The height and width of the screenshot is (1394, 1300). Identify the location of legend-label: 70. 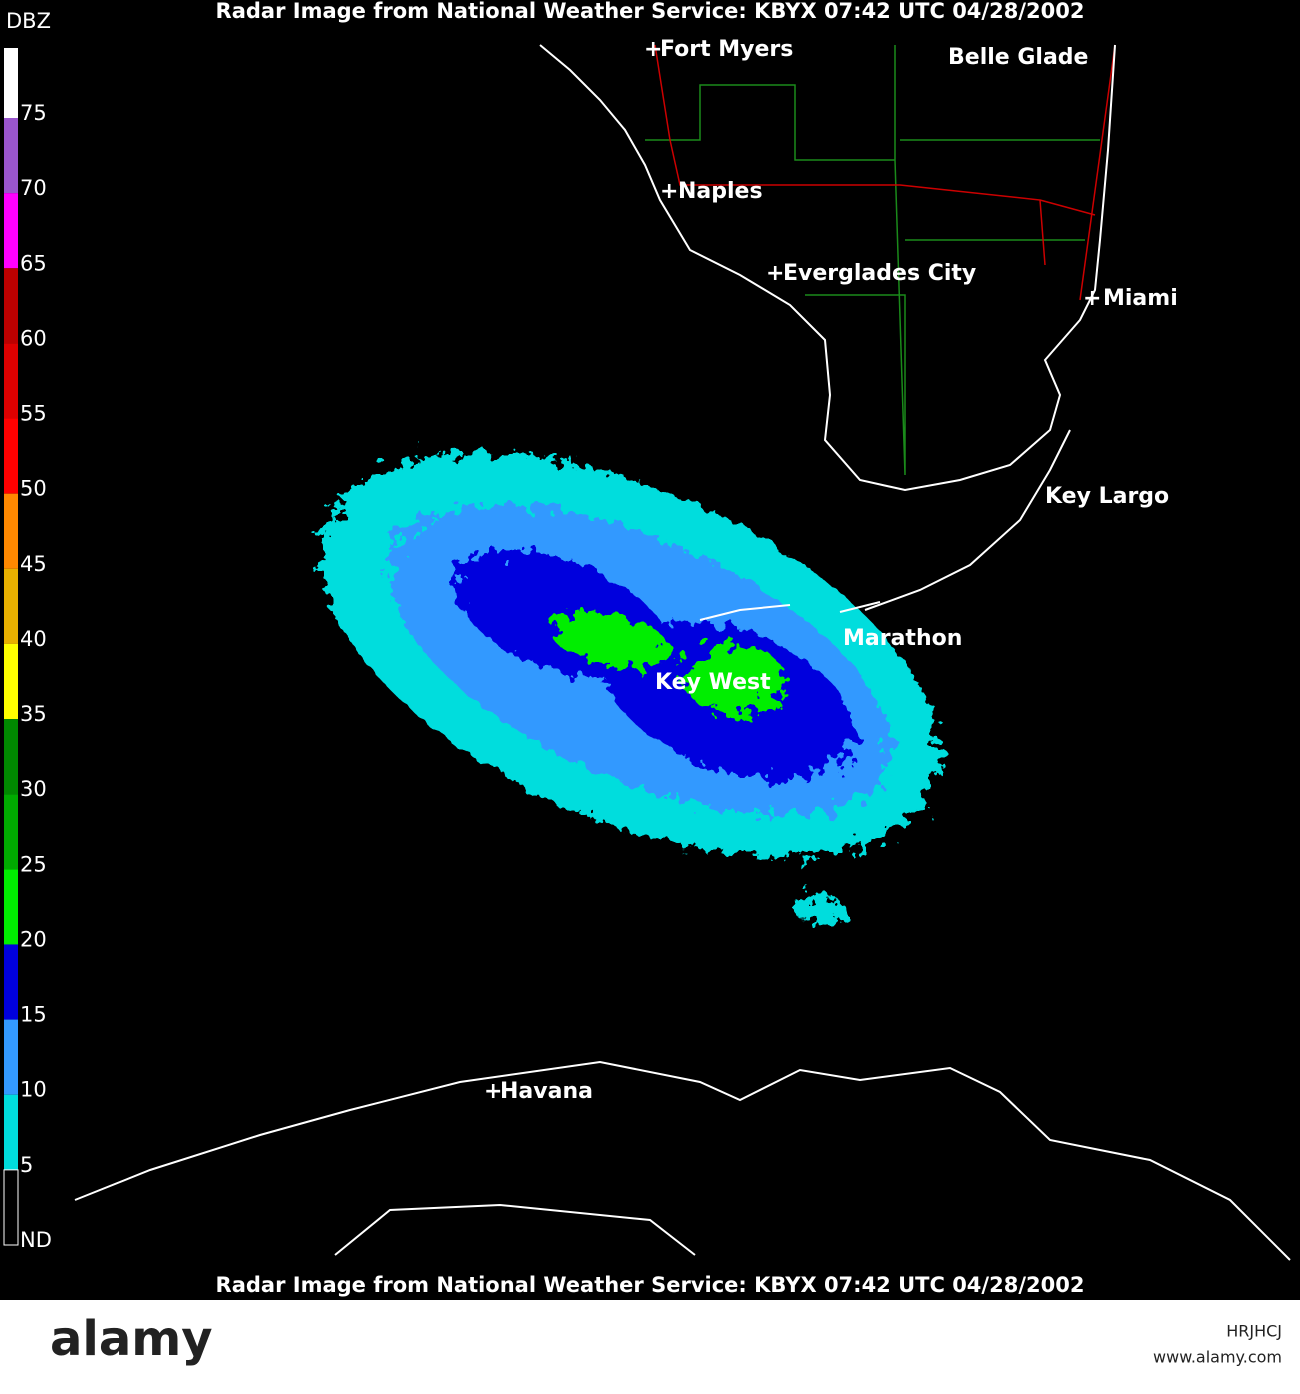
(33, 188).